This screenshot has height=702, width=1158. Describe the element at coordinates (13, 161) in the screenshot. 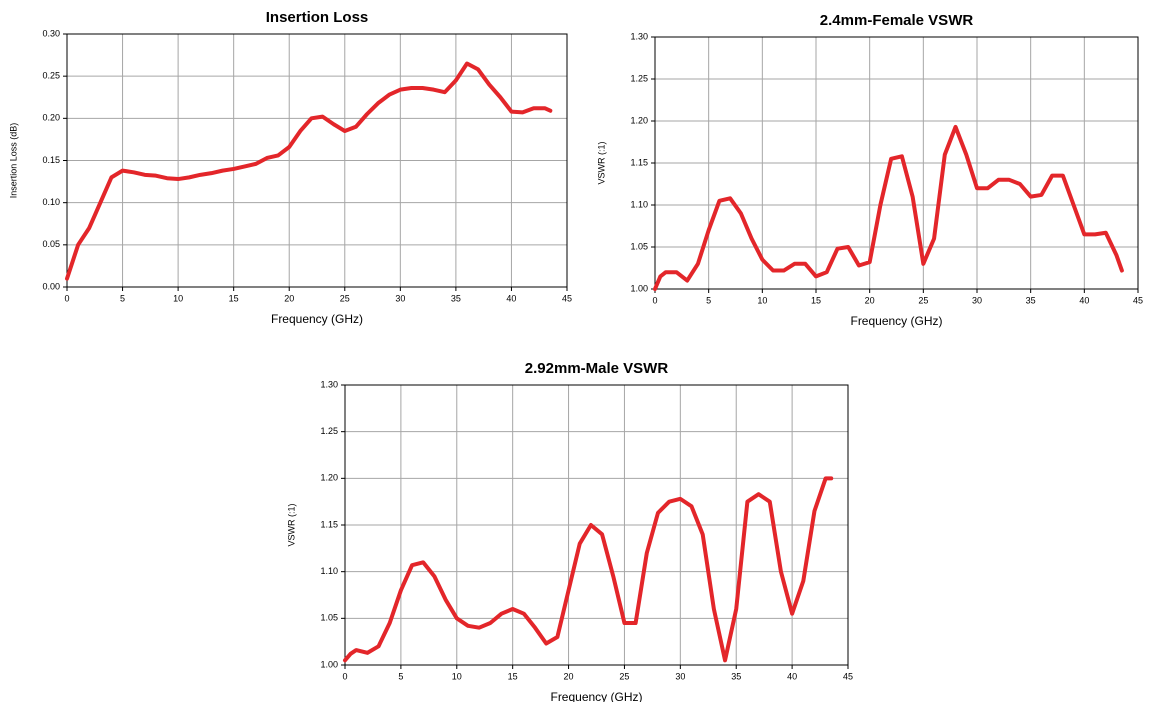

I see `y-axis-label: Insertion Loss (dB)` at that location.